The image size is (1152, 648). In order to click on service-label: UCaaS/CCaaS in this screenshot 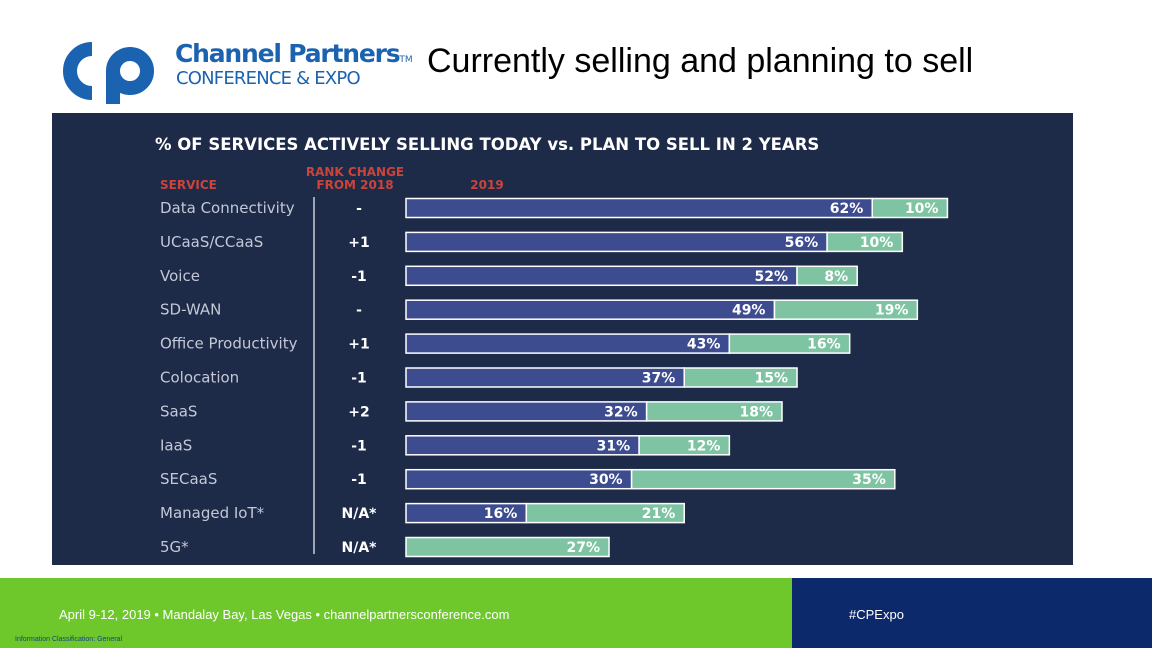, I will do `click(211, 242)`.